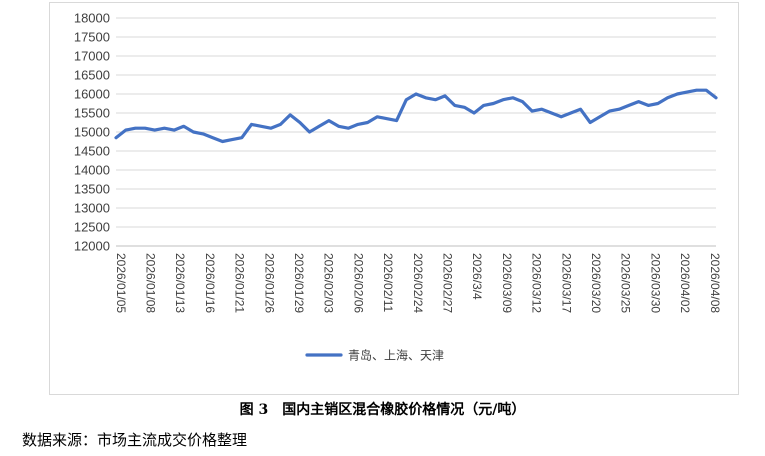 Image resolution: width=765 pixels, height=456 pixels. What do you see at coordinates (92, 208) in the screenshot?
I see `y-tick-label: 13000` at bounding box center [92, 208].